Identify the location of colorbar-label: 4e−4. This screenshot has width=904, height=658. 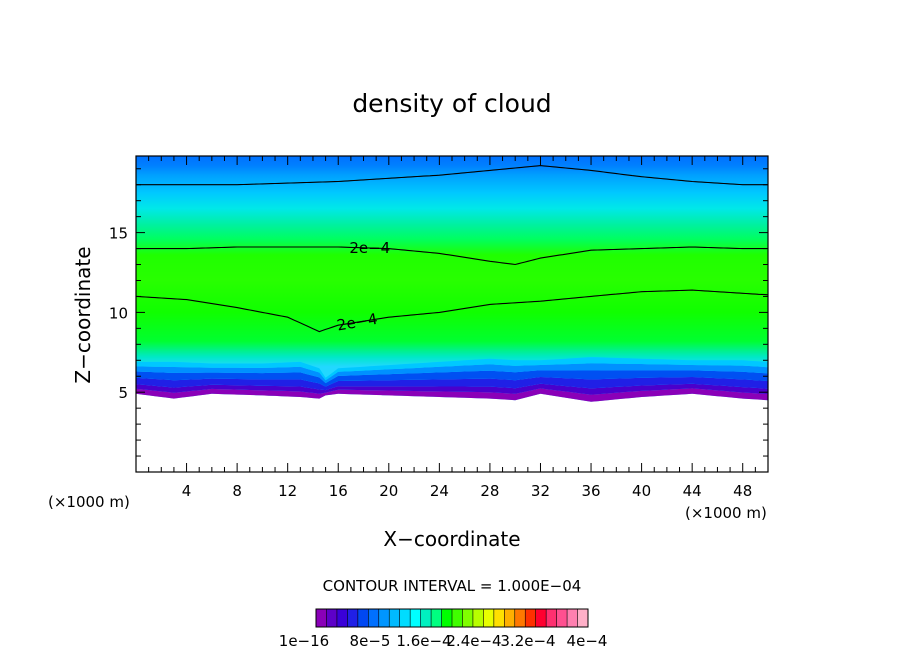
(587, 641).